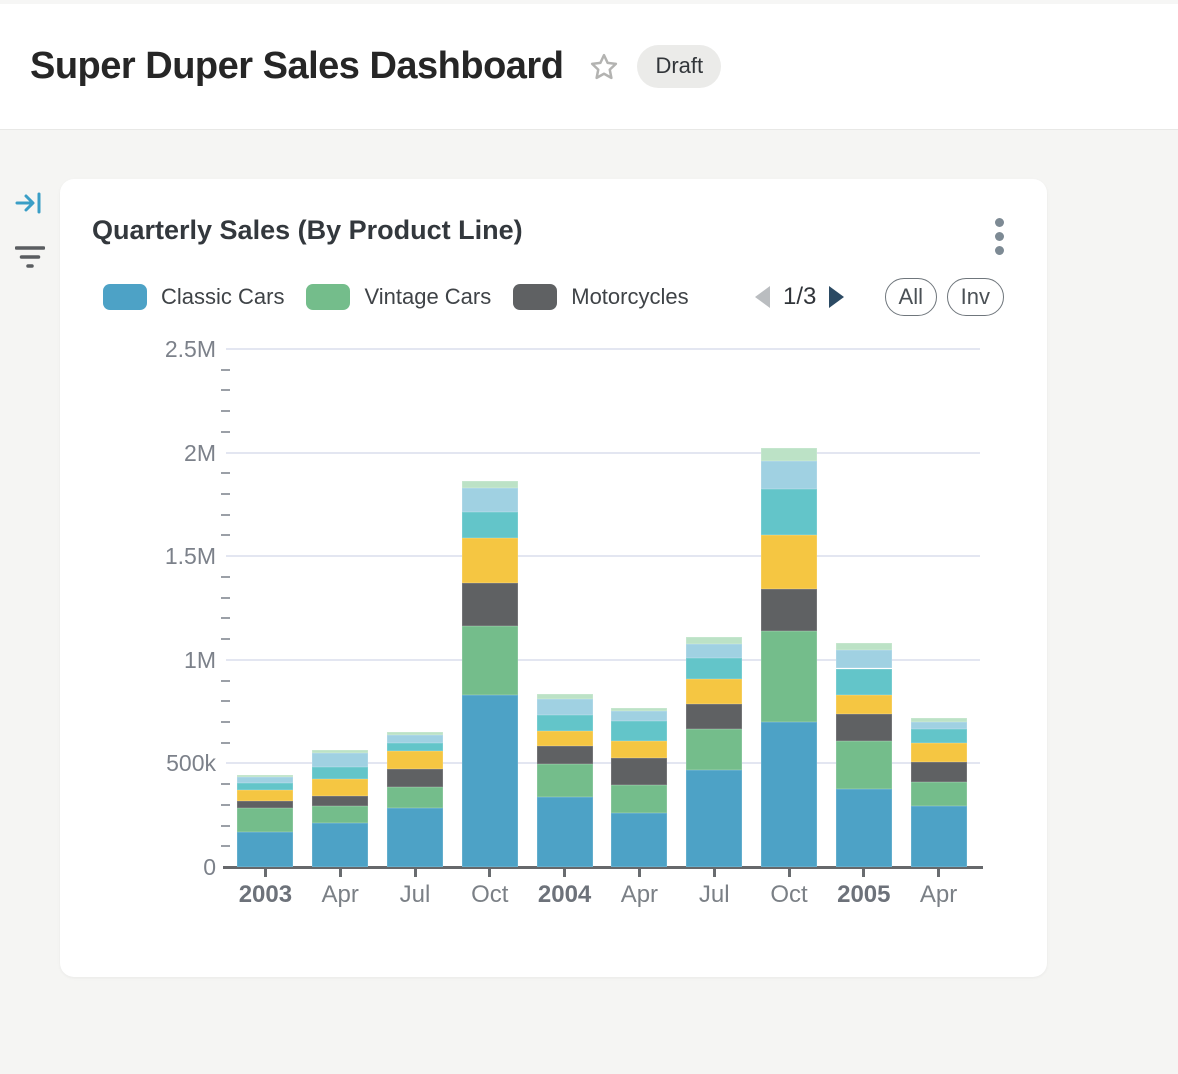  I want to click on kebab-icon, so click(999, 222).